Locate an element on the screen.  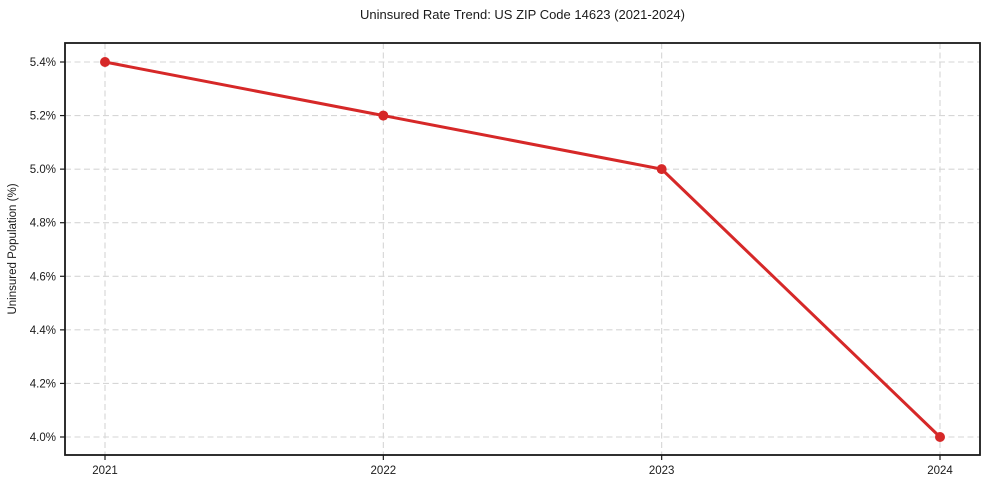
y-tick-label: 4.8% is located at coordinates (43, 224).